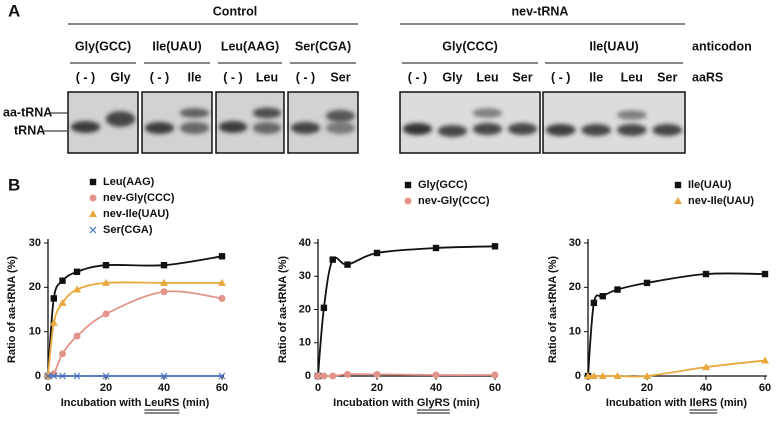 This screenshot has height=427, width=777. Describe the element at coordinates (305, 343) in the screenshot. I see `y-tick-label: 10` at that location.